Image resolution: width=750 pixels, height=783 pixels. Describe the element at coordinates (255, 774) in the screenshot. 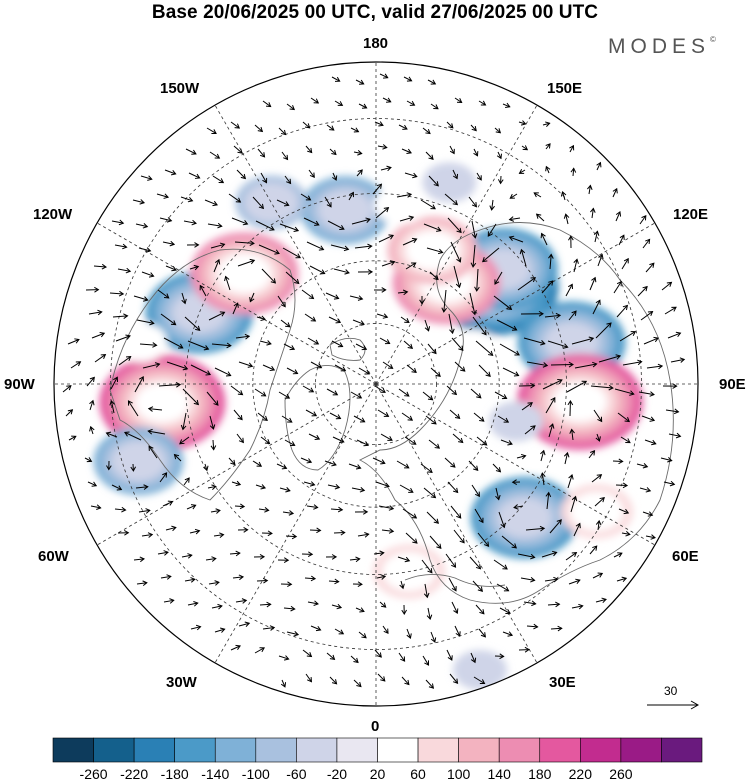

I see `colorbar-tick-label: -100` at that location.